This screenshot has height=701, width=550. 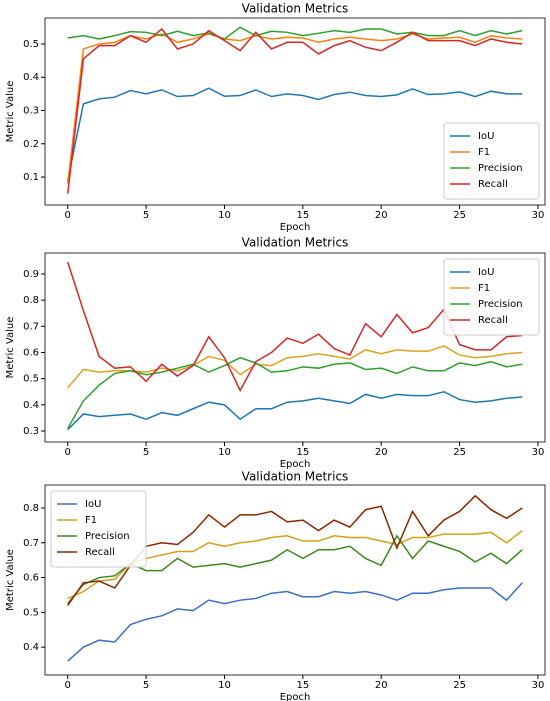 What do you see at coordinates (31, 177) in the screenshot?
I see `y-tick-label: 0.1` at bounding box center [31, 177].